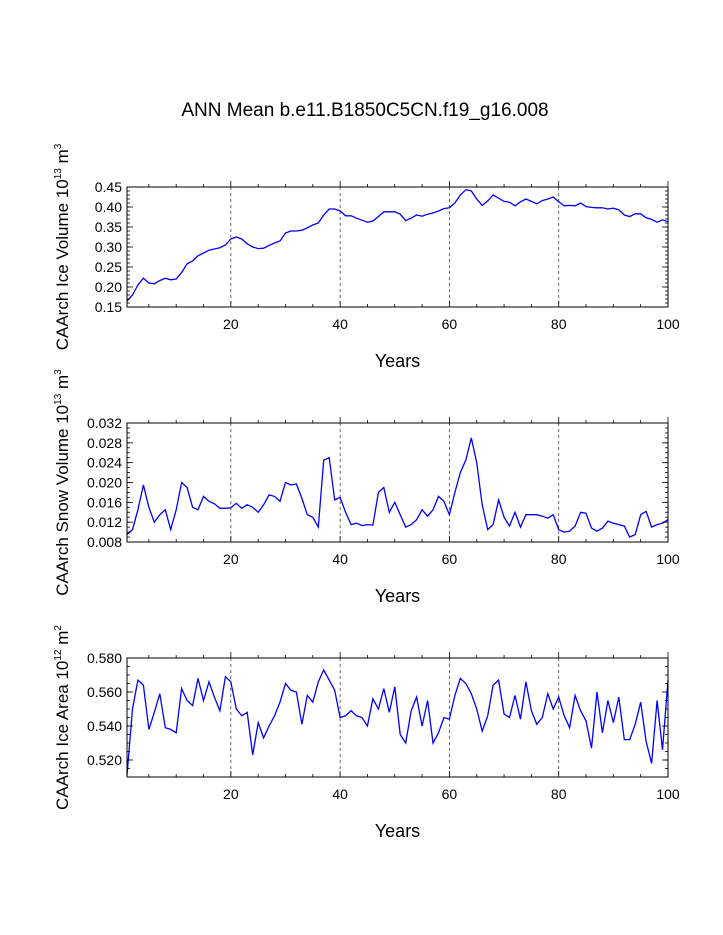 This screenshot has width=723, height=935. What do you see at coordinates (104, 502) in the screenshot?
I see `y-tick-label: 0.016` at bounding box center [104, 502].